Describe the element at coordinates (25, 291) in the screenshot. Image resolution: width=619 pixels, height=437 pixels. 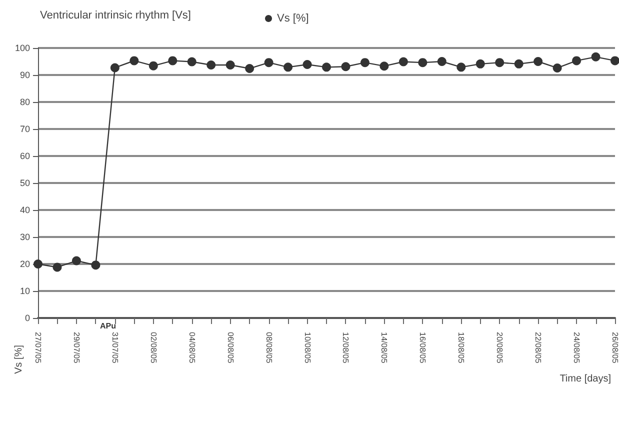
I see `y-tick-label: 10` at that location.